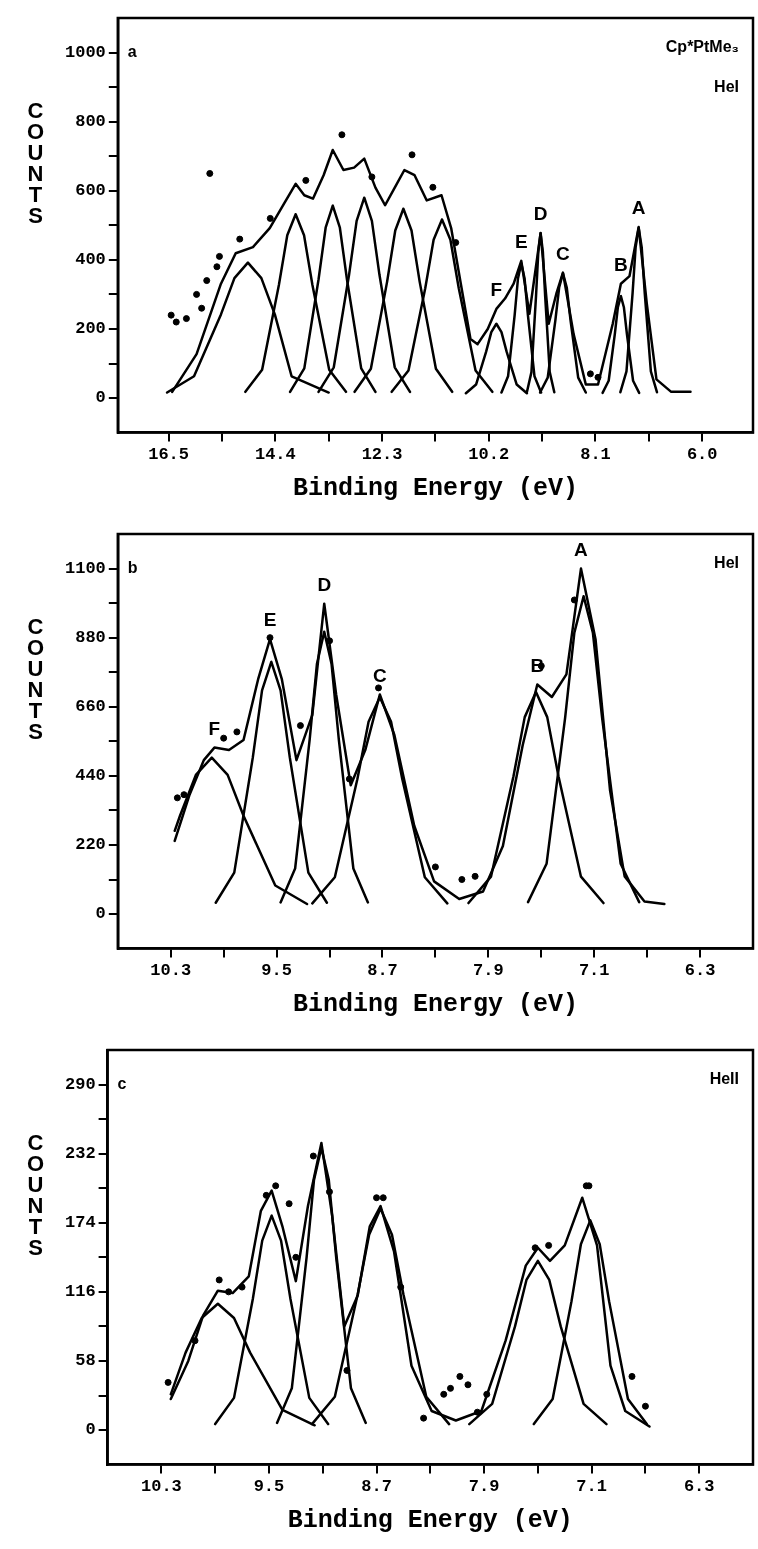  I want to click on x-tick-label: 16.5, so click(169, 455).